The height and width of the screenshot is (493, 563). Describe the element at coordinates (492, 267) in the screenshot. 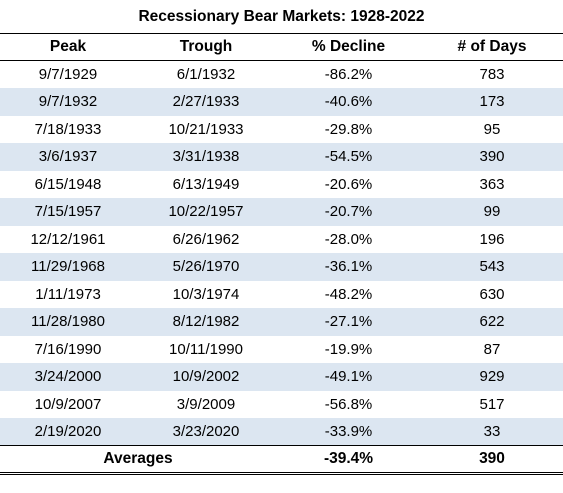

I see `days-cell: 543` at that location.